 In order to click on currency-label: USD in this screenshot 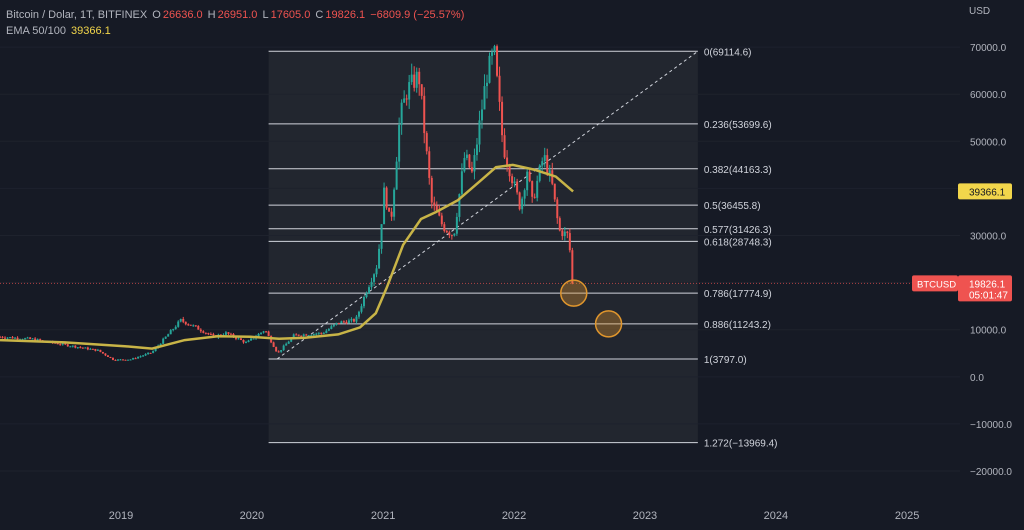, I will do `click(980, 11)`.